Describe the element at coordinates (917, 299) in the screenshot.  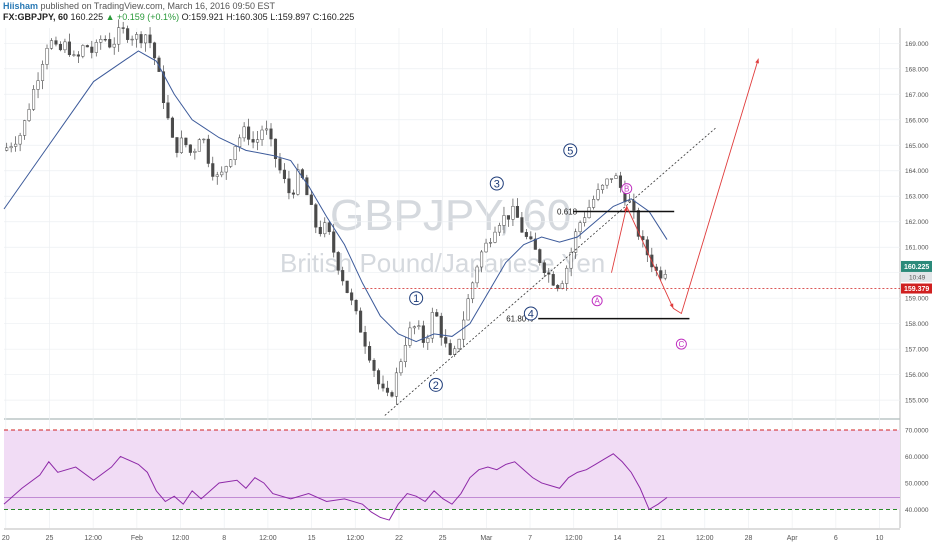
I see `y-tick-label: 159.000` at that location.